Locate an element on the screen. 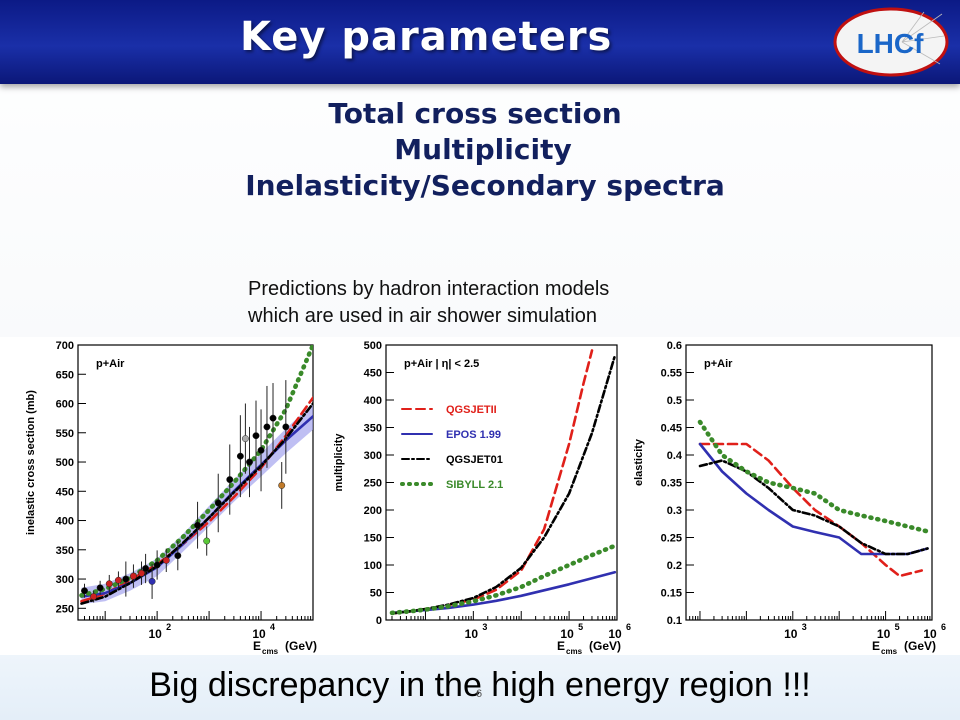 Image resolution: width=960 pixels, height=720 pixels. y-tick-label: 0.15 is located at coordinates (671, 594).